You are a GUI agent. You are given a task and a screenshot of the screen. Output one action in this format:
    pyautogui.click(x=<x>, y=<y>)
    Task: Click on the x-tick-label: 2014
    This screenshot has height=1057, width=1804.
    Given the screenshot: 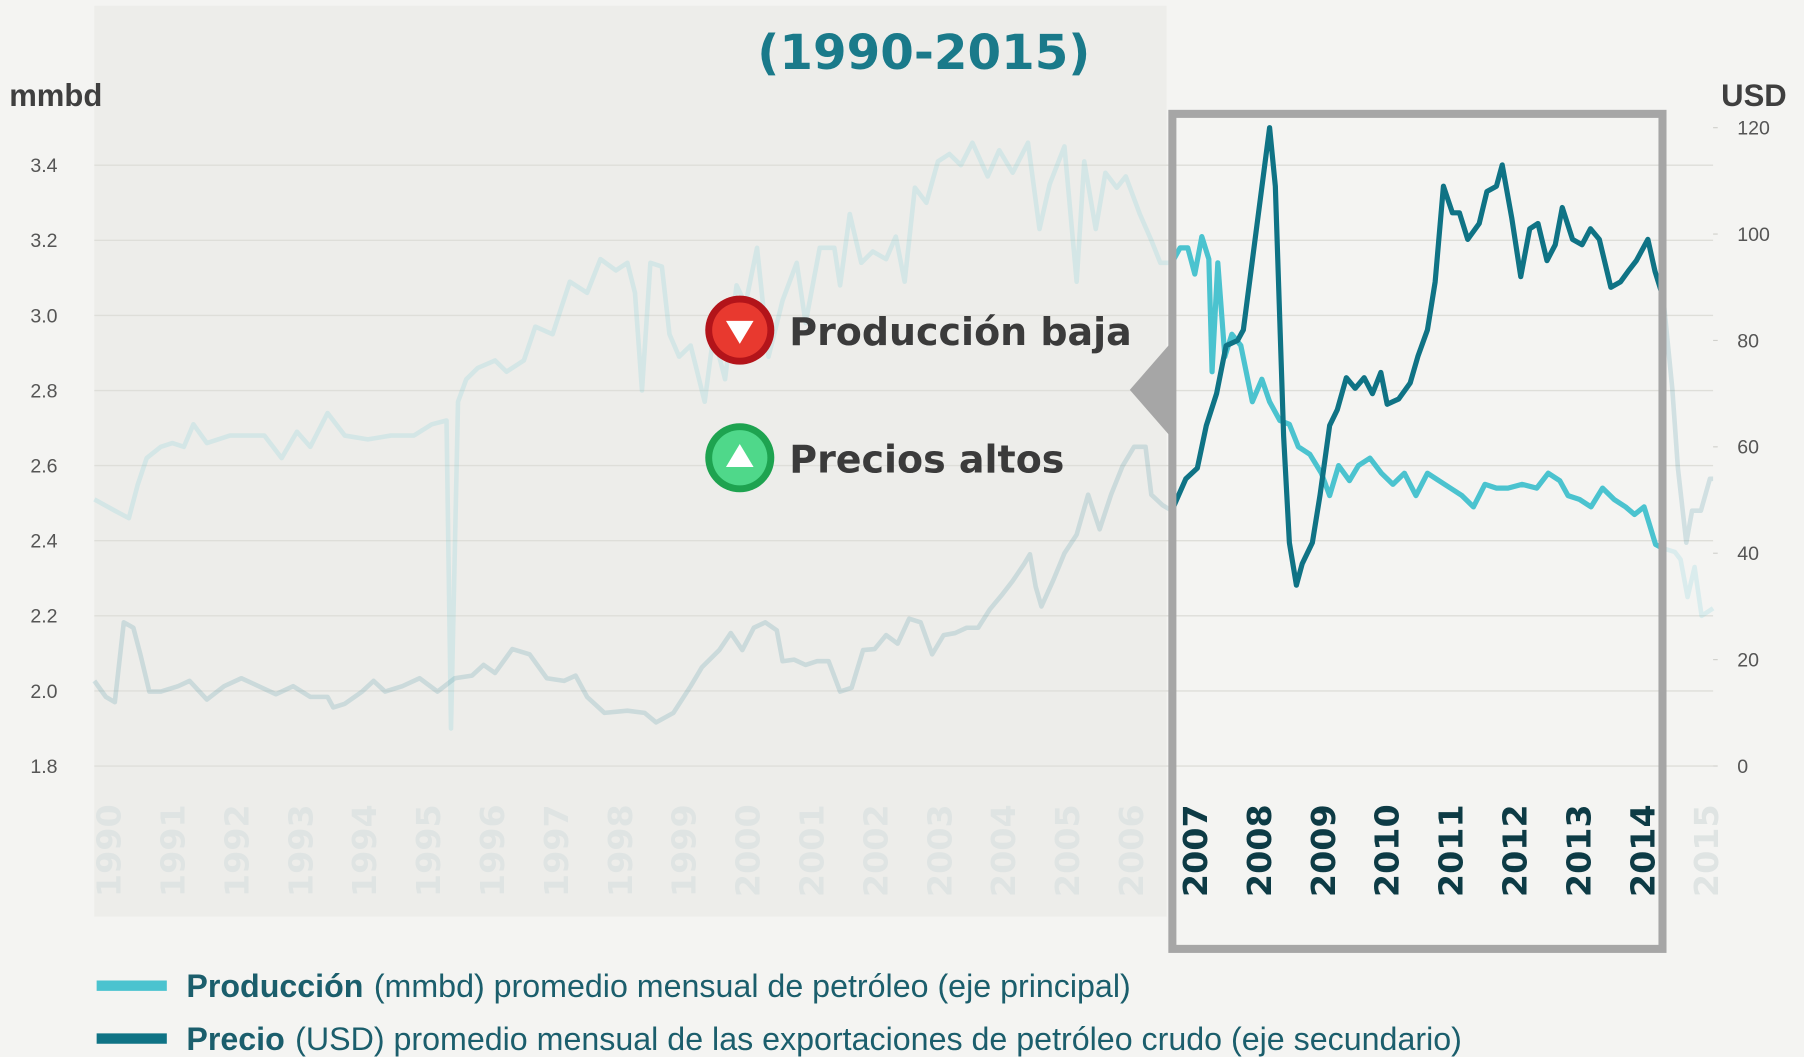 What is the action you would take?
    pyautogui.click(x=1642, y=850)
    